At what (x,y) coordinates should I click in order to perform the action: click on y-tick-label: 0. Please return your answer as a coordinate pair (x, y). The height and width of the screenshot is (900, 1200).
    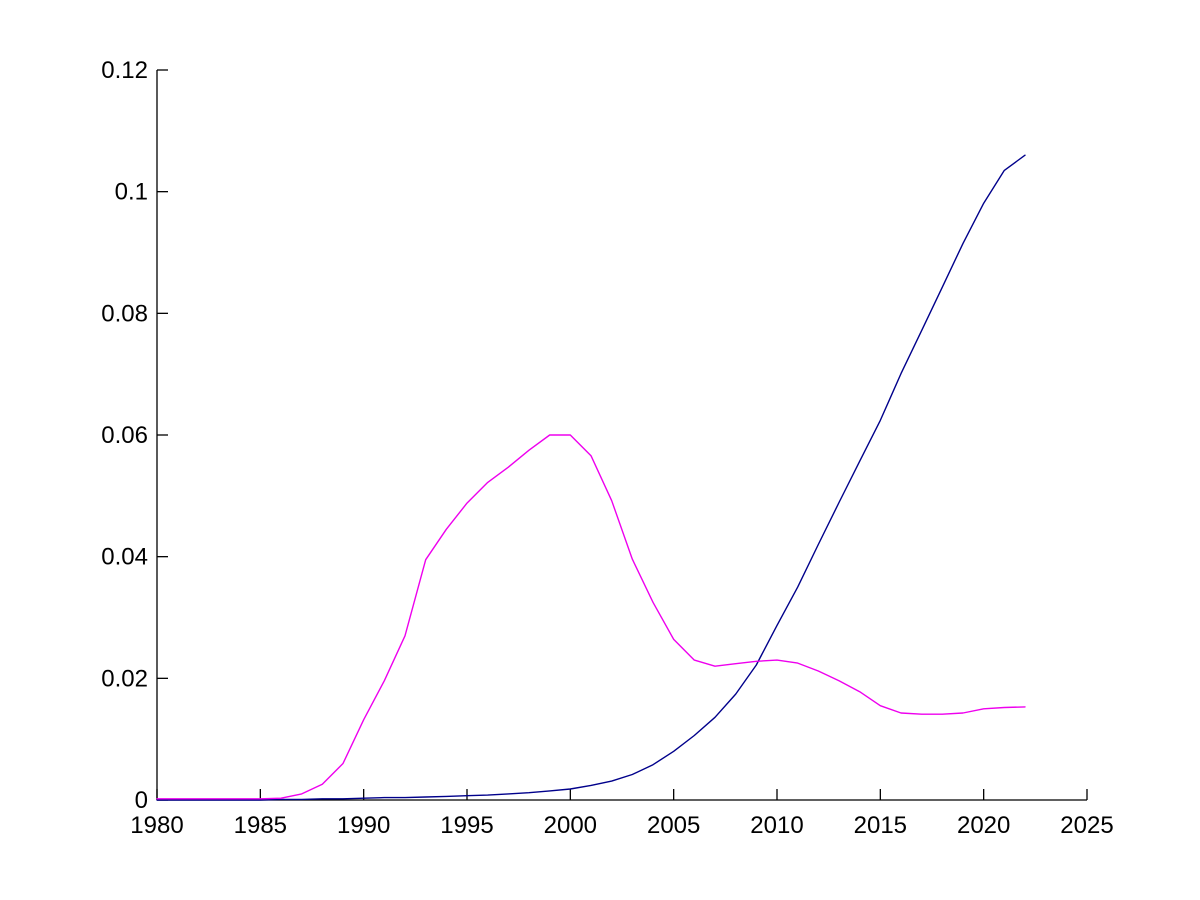
    Looking at the image, I should click on (141, 800).